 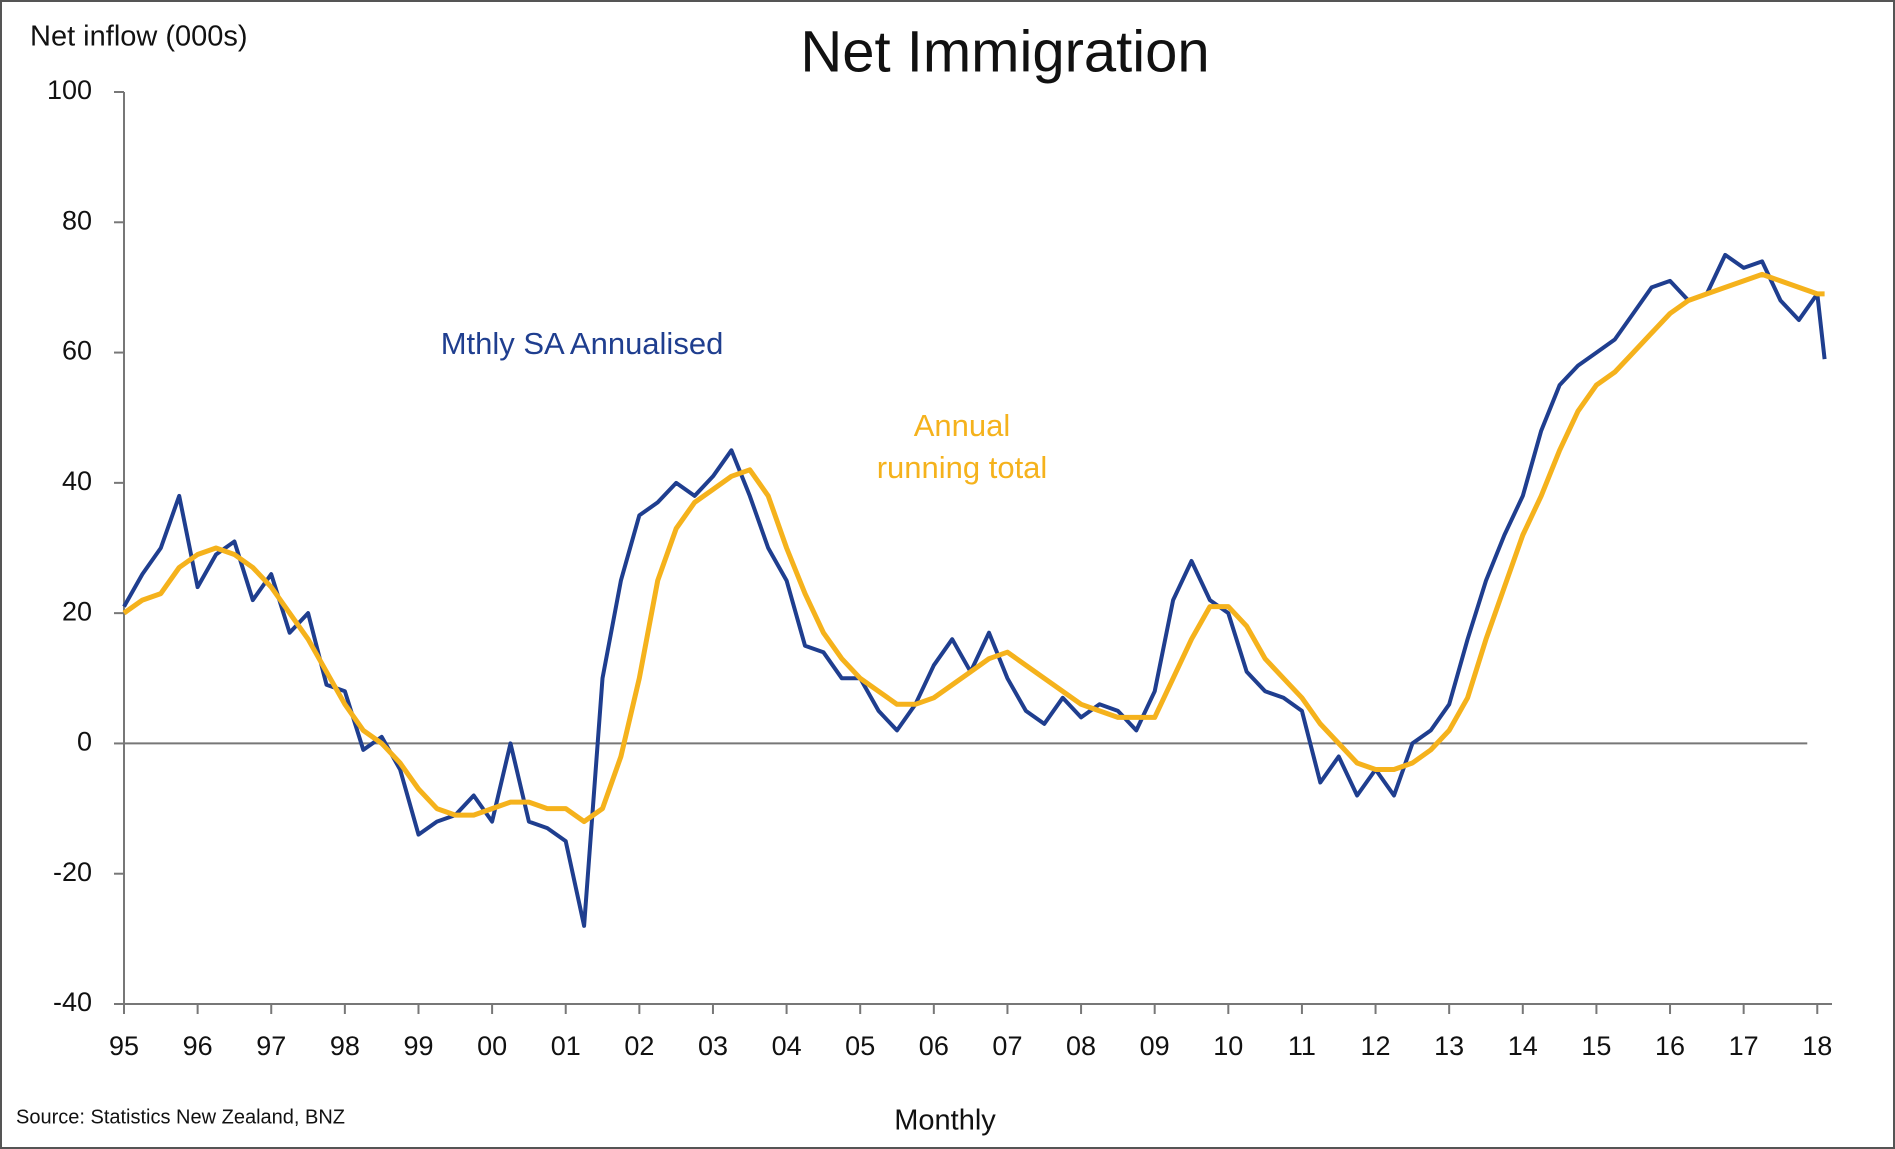 What do you see at coordinates (77, 611) in the screenshot?
I see `y-tick-label: 20` at bounding box center [77, 611].